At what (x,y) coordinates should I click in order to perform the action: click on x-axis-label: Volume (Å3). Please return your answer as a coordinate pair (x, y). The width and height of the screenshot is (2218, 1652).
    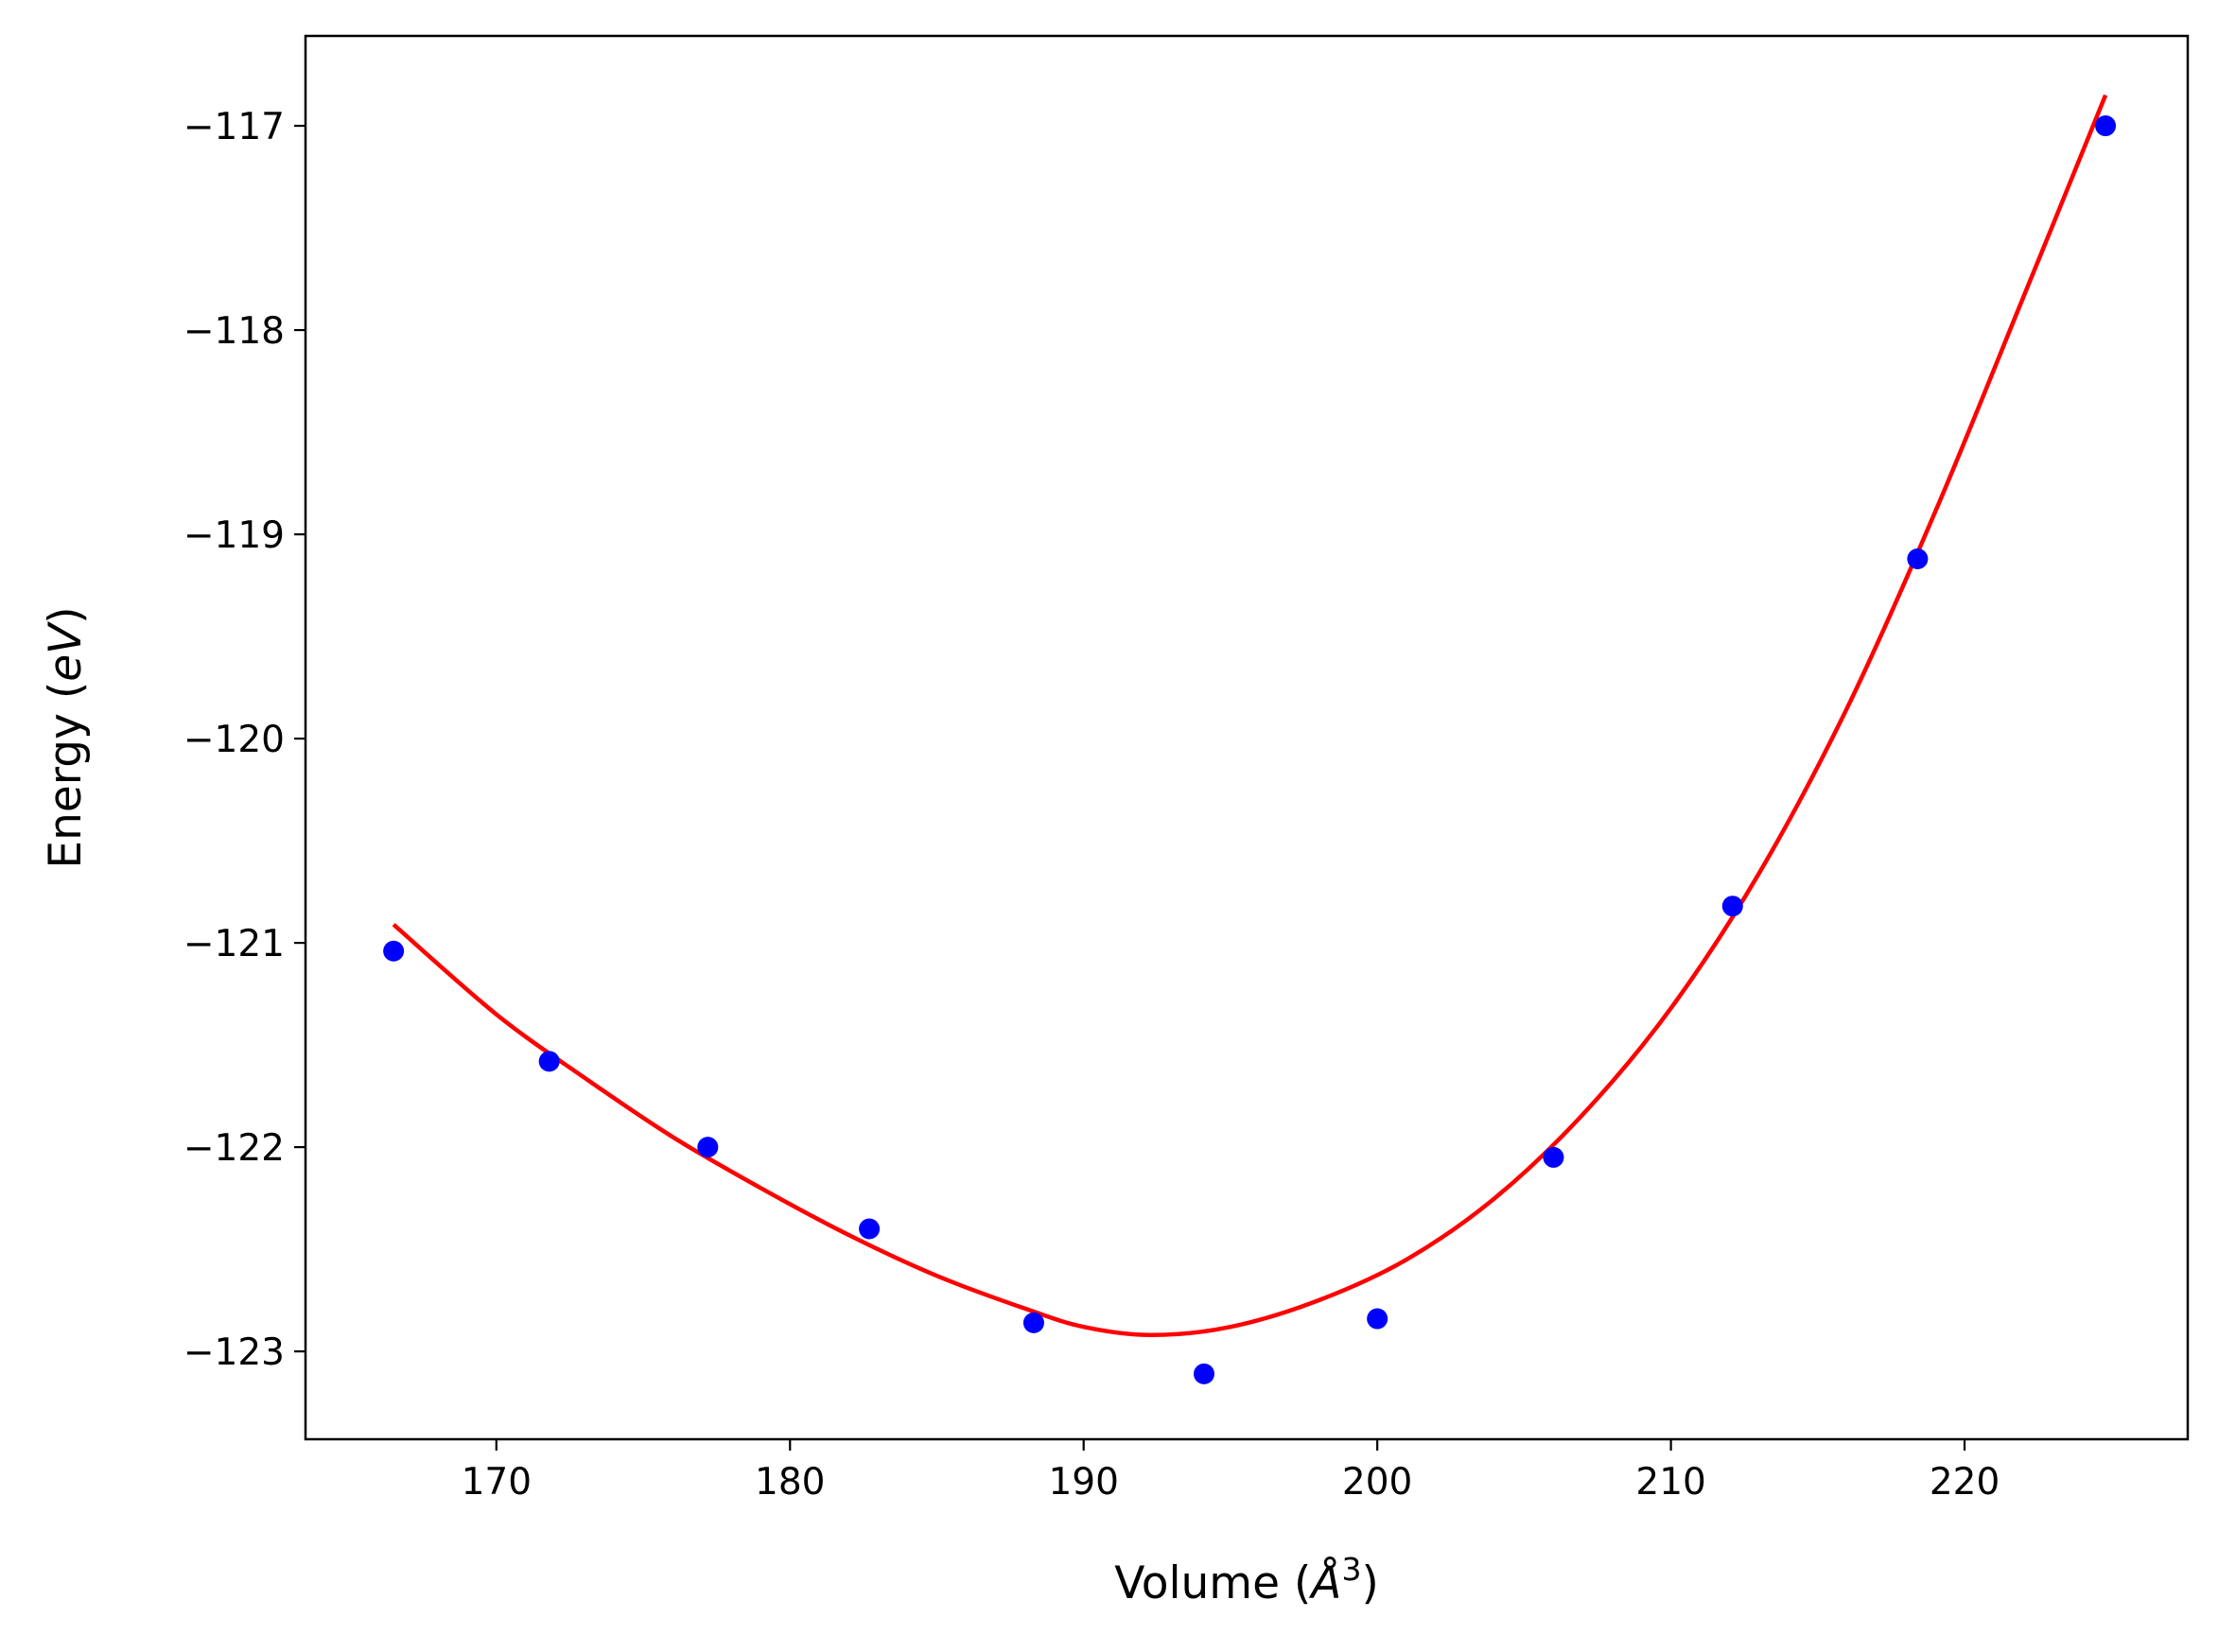
    Looking at the image, I should click on (1246, 1581).